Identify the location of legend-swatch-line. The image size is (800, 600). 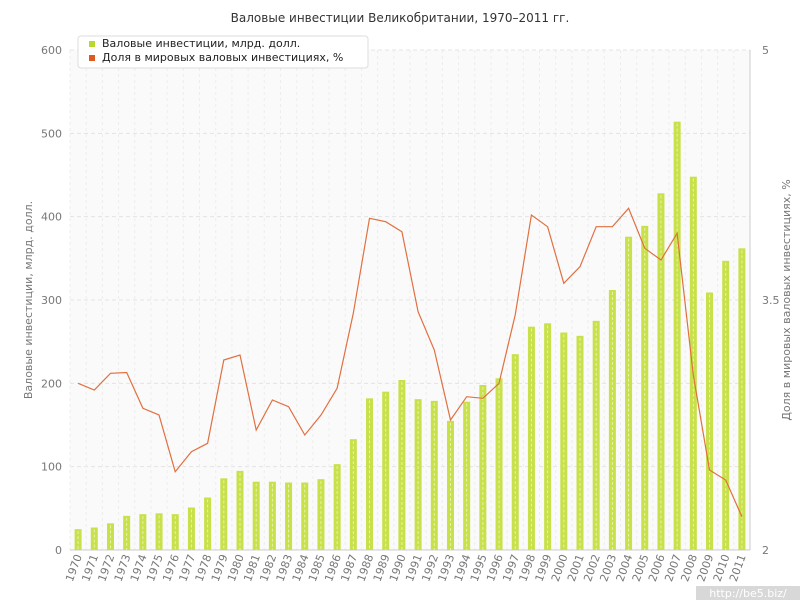
(92, 58).